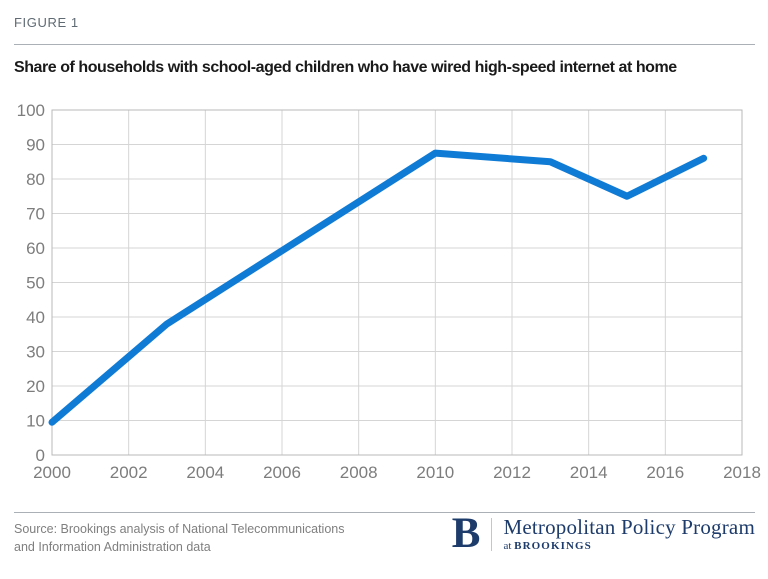 The height and width of the screenshot is (579, 768). Describe the element at coordinates (359, 472) in the screenshot. I see `x-tick-label: 2008` at that location.